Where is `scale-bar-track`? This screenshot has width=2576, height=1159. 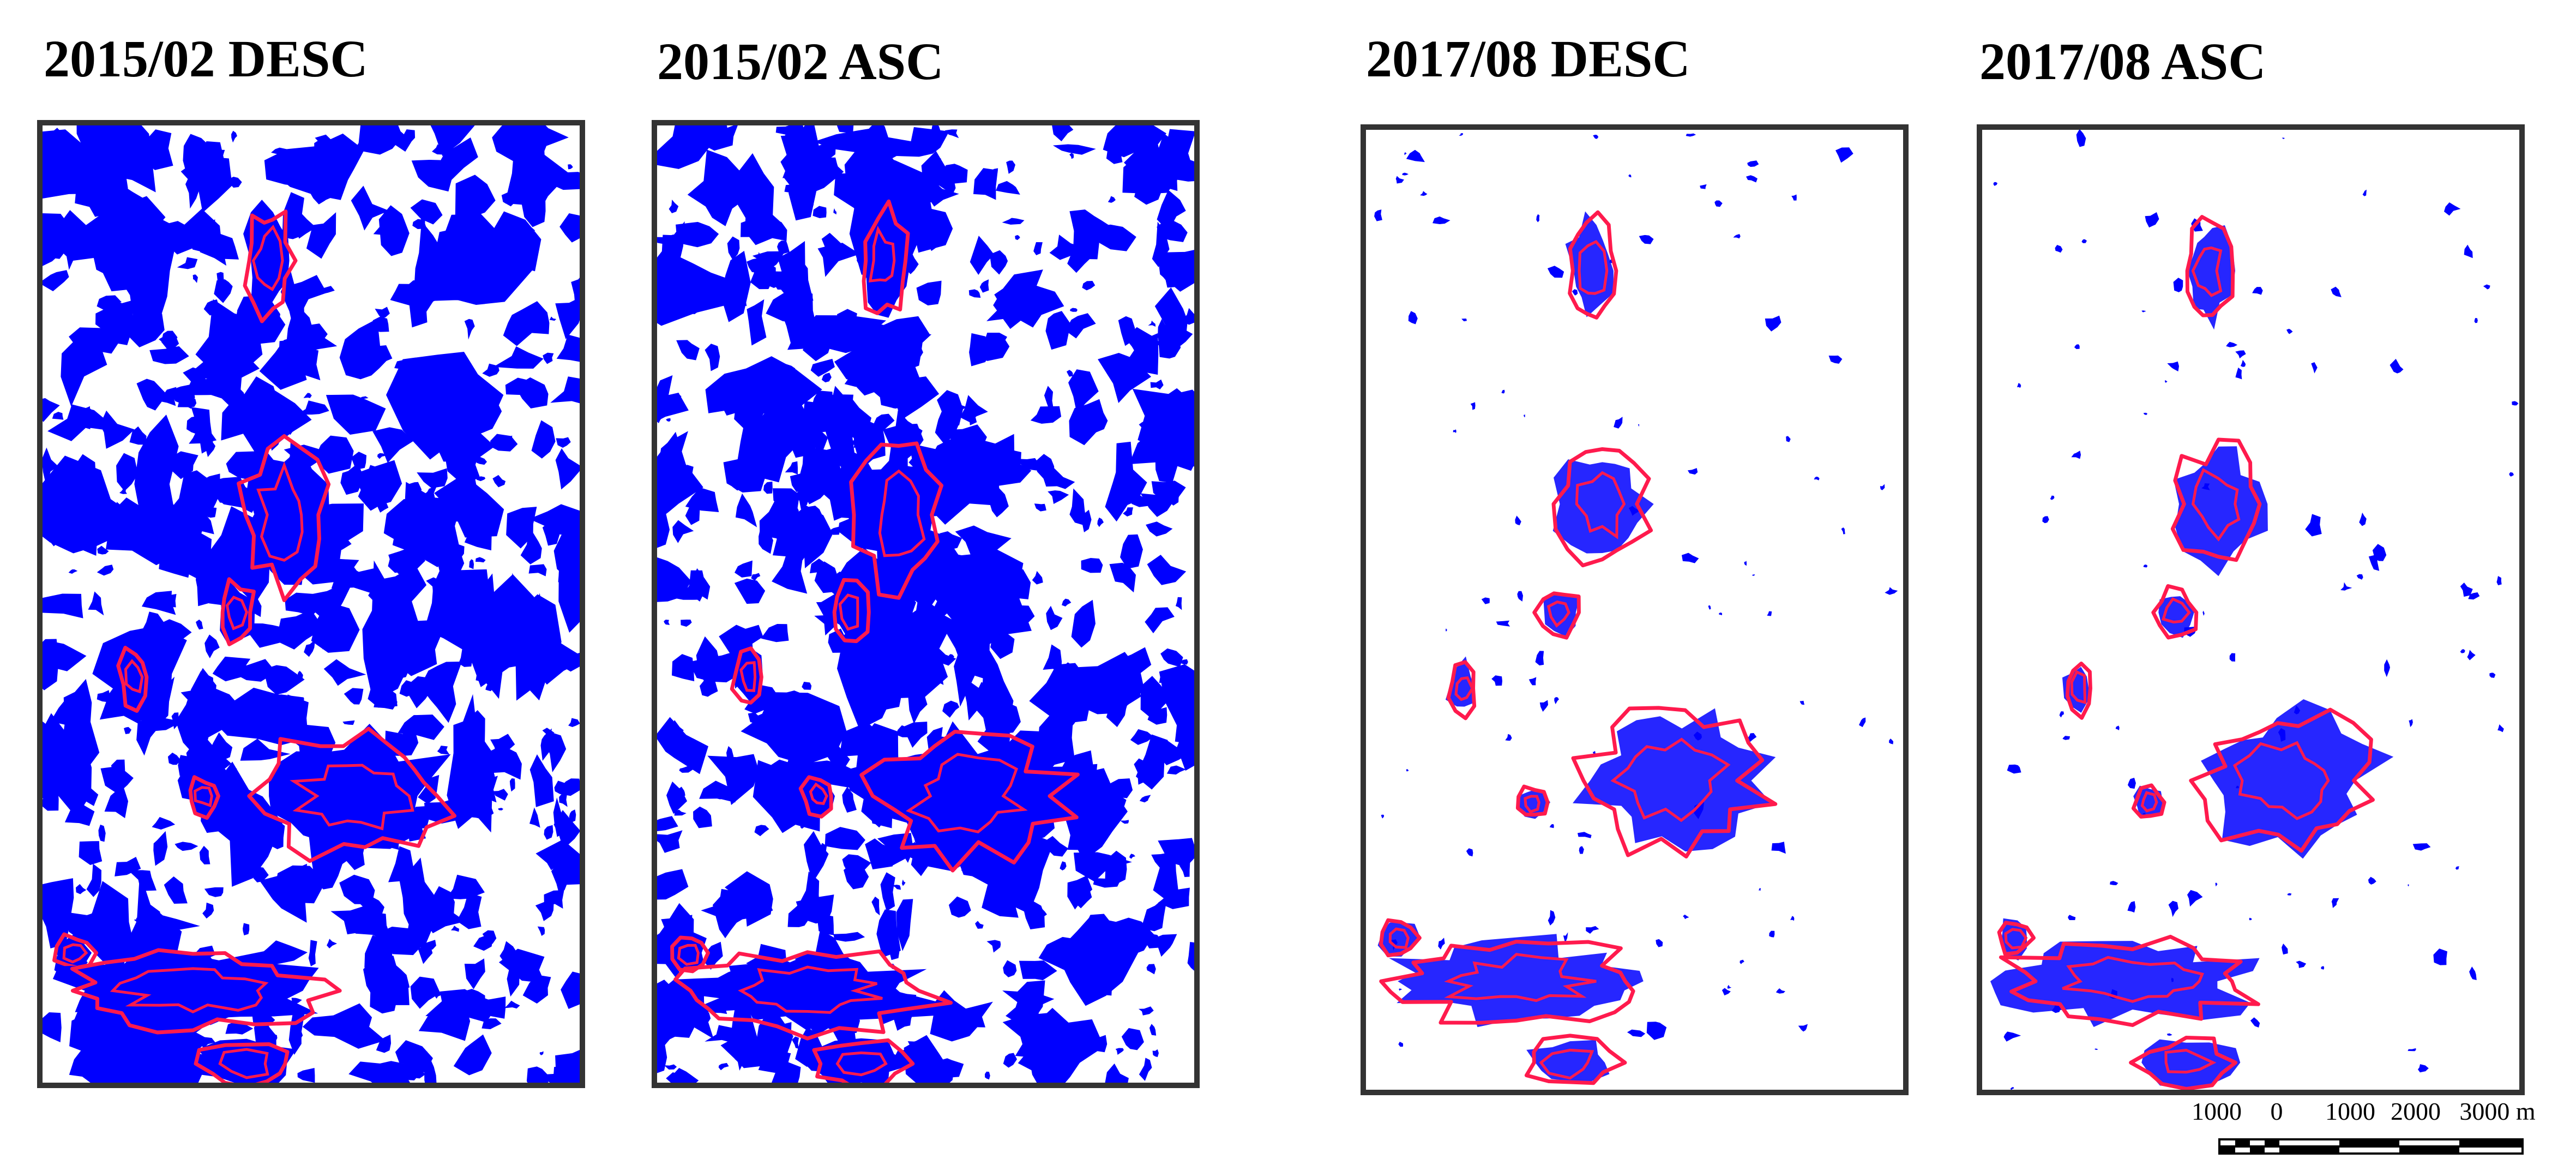 scale-bar-track is located at coordinates (2371, 1146).